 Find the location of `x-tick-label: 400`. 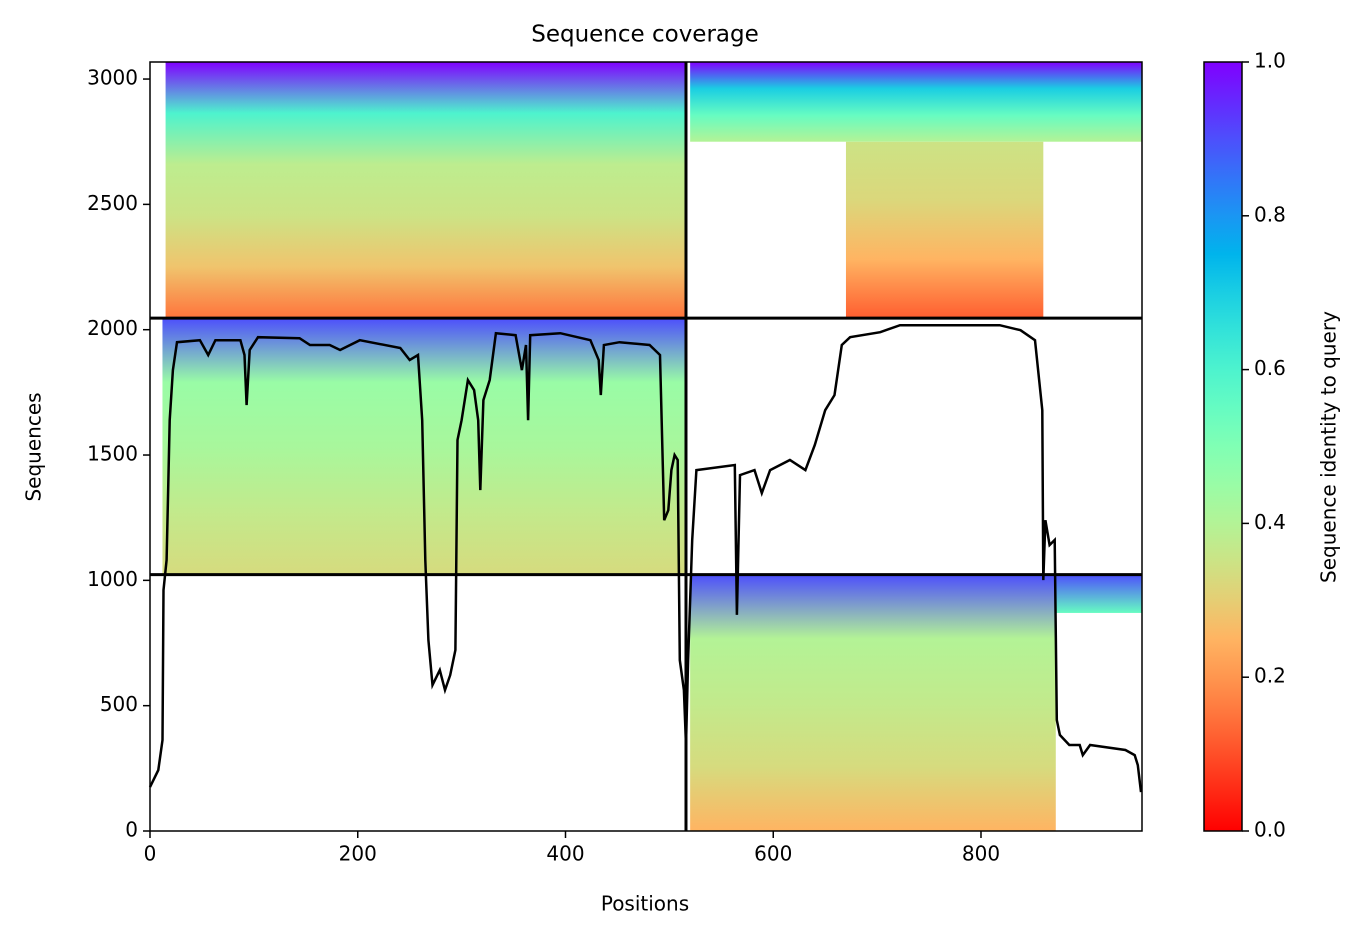

x-tick-label: 400 is located at coordinates (565, 854).